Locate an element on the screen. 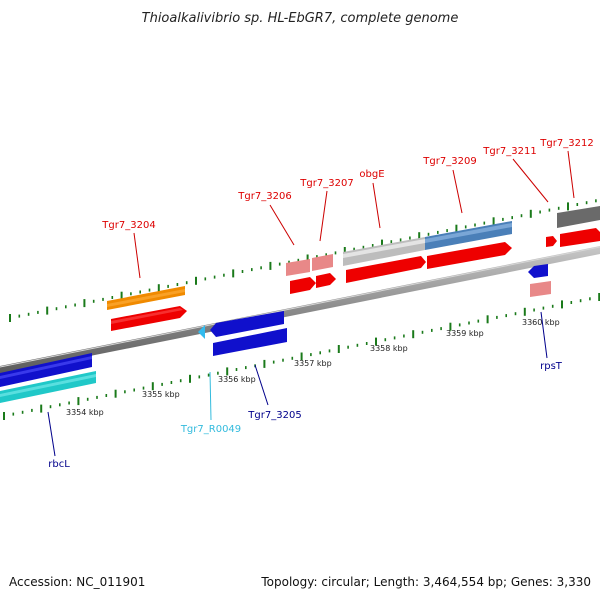  tick-label-3357: 3357 kbp is located at coordinates (313, 363).